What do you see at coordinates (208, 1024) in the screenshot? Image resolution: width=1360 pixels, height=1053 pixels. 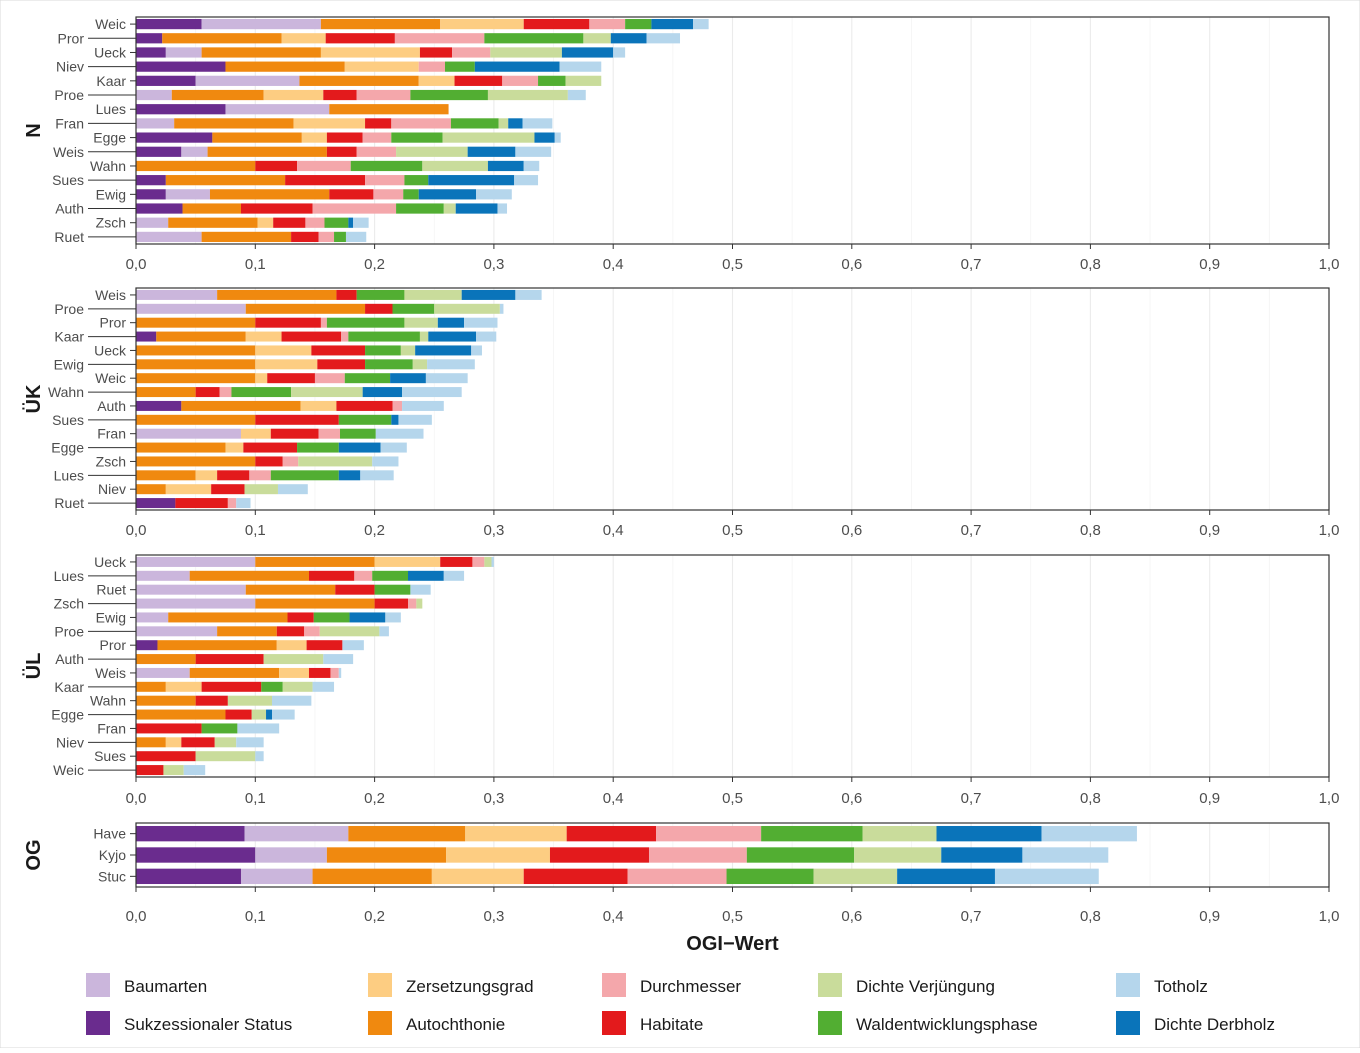 I see `legend-label: Sukzessionaler Status` at bounding box center [208, 1024].